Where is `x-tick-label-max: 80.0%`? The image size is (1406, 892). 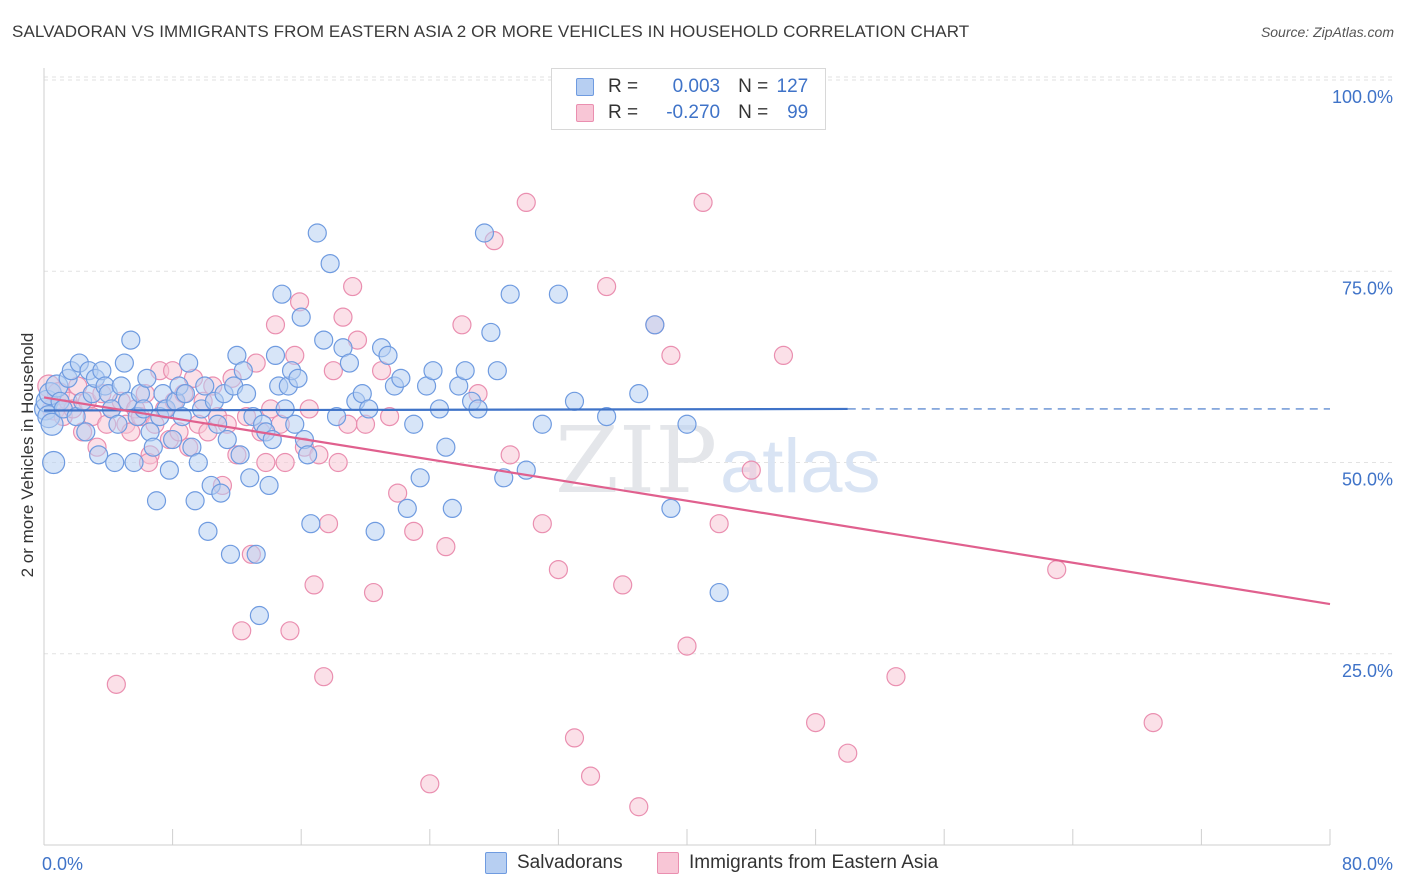 x-tick-label-max: 80.0% is located at coordinates (1367, 864).